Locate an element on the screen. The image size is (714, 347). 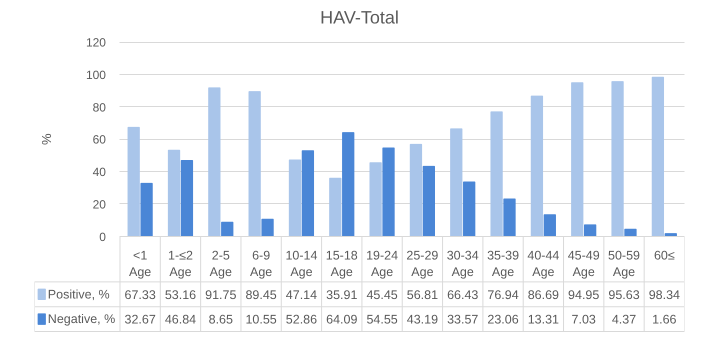
data-label: 94.95 is located at coordinates (584, 295).